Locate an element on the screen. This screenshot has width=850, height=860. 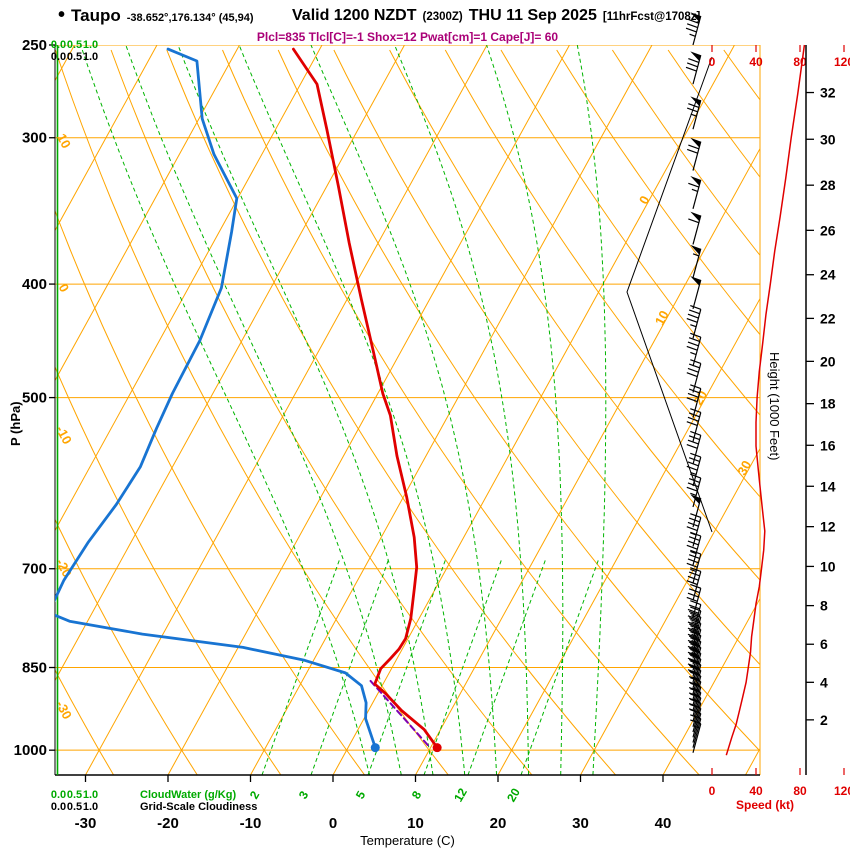
height-tick-label: 28 is located at coordinates (828, 185).